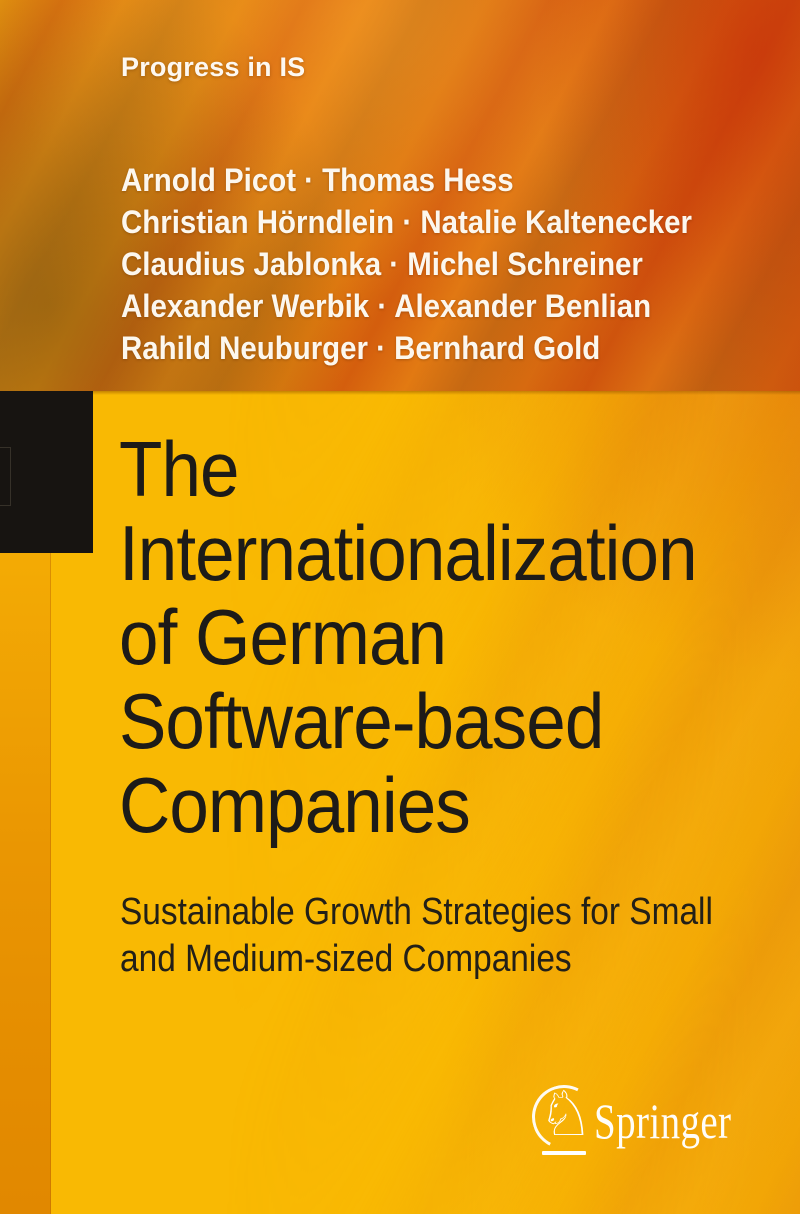 This screenshot has height=1214, width=800. I want to click on title-line: of German, so click(283, 637).